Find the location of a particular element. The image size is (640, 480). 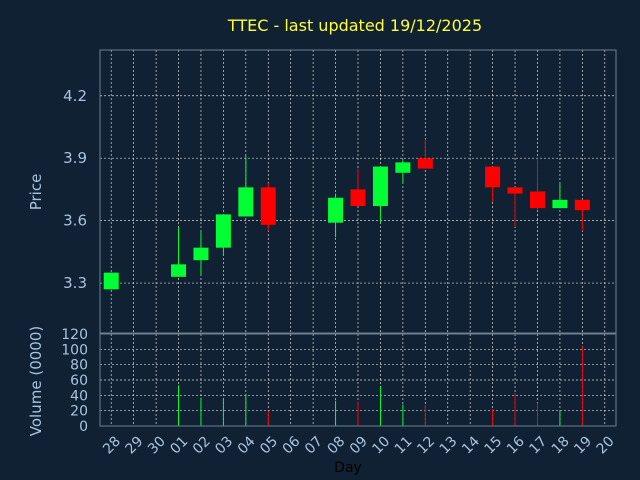

volume-tick-label: 100 is located at coordinates (74, 350).